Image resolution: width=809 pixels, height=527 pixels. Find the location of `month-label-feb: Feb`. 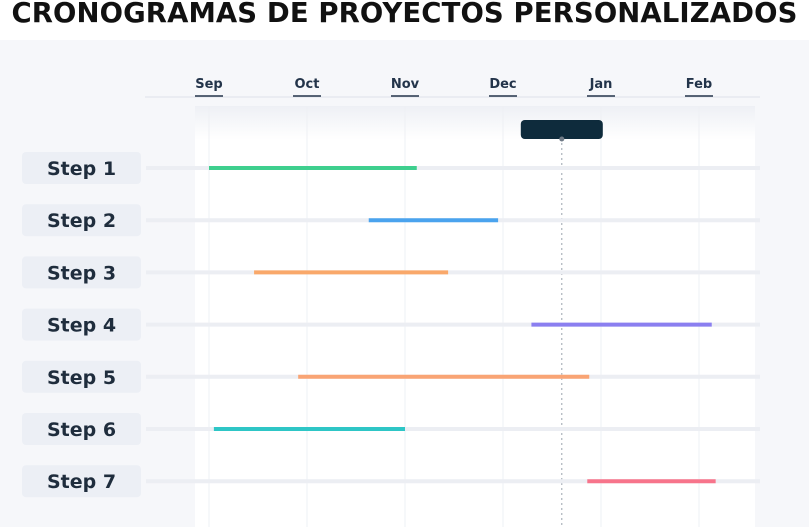

month-label-feb: Feb is located at coordinates (699, 84).